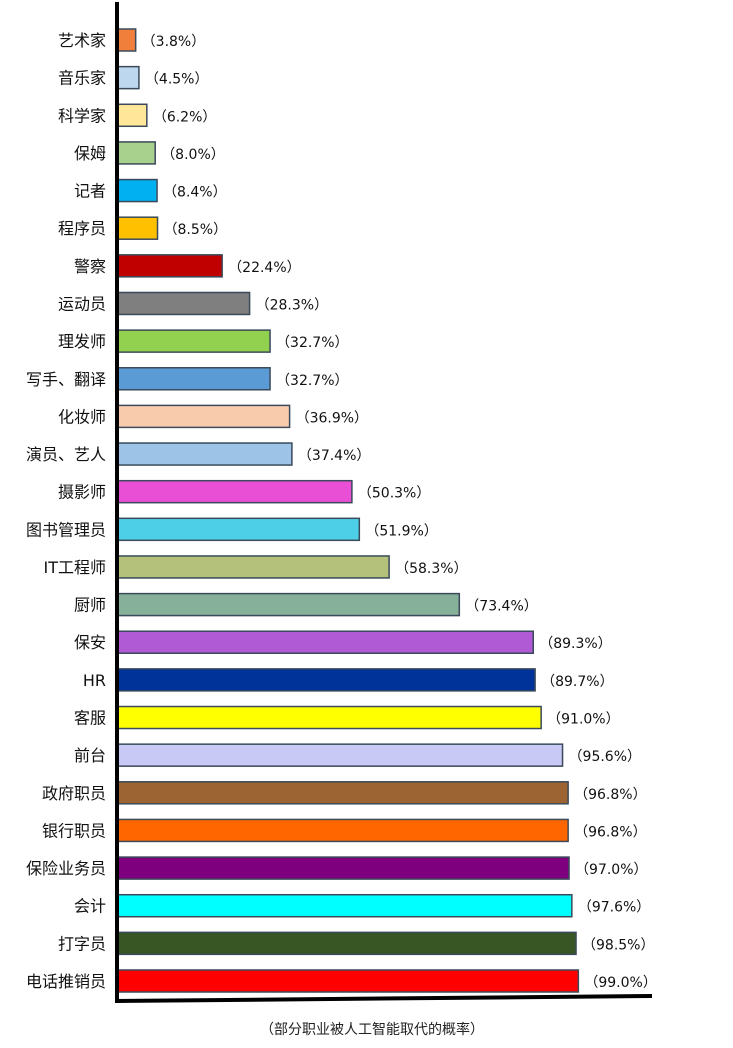 Image resolution: width=733 pixels, height=1048 pixels. I want to click on value-label: （22.4%）, so click(264, 268).